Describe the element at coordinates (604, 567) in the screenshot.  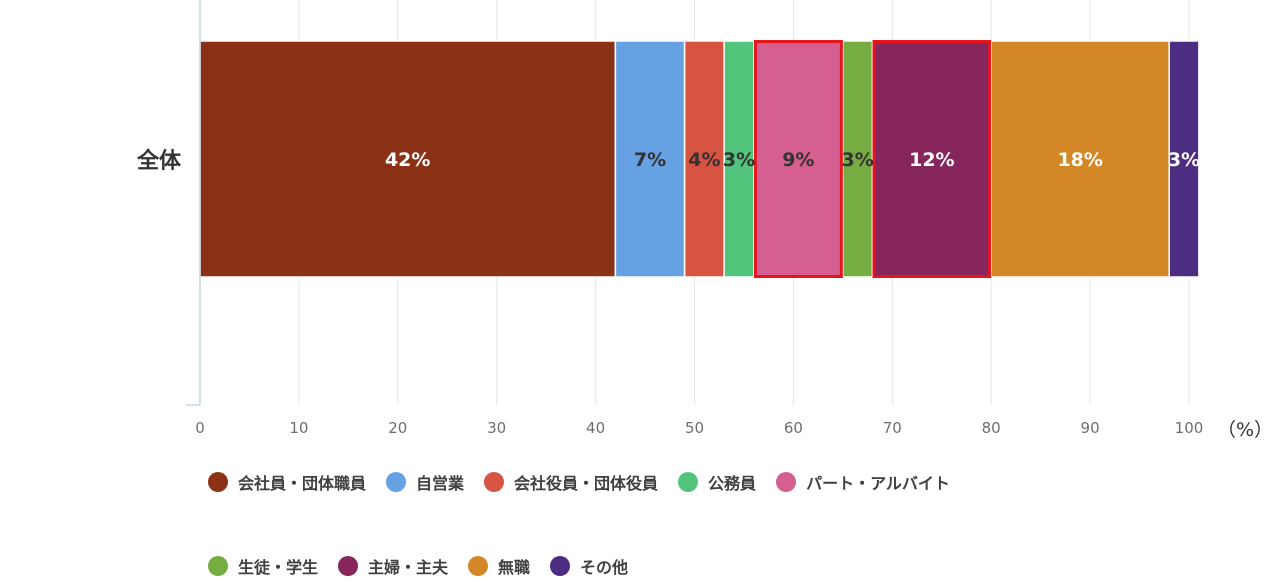
I see `legend-label: その他` at that location.